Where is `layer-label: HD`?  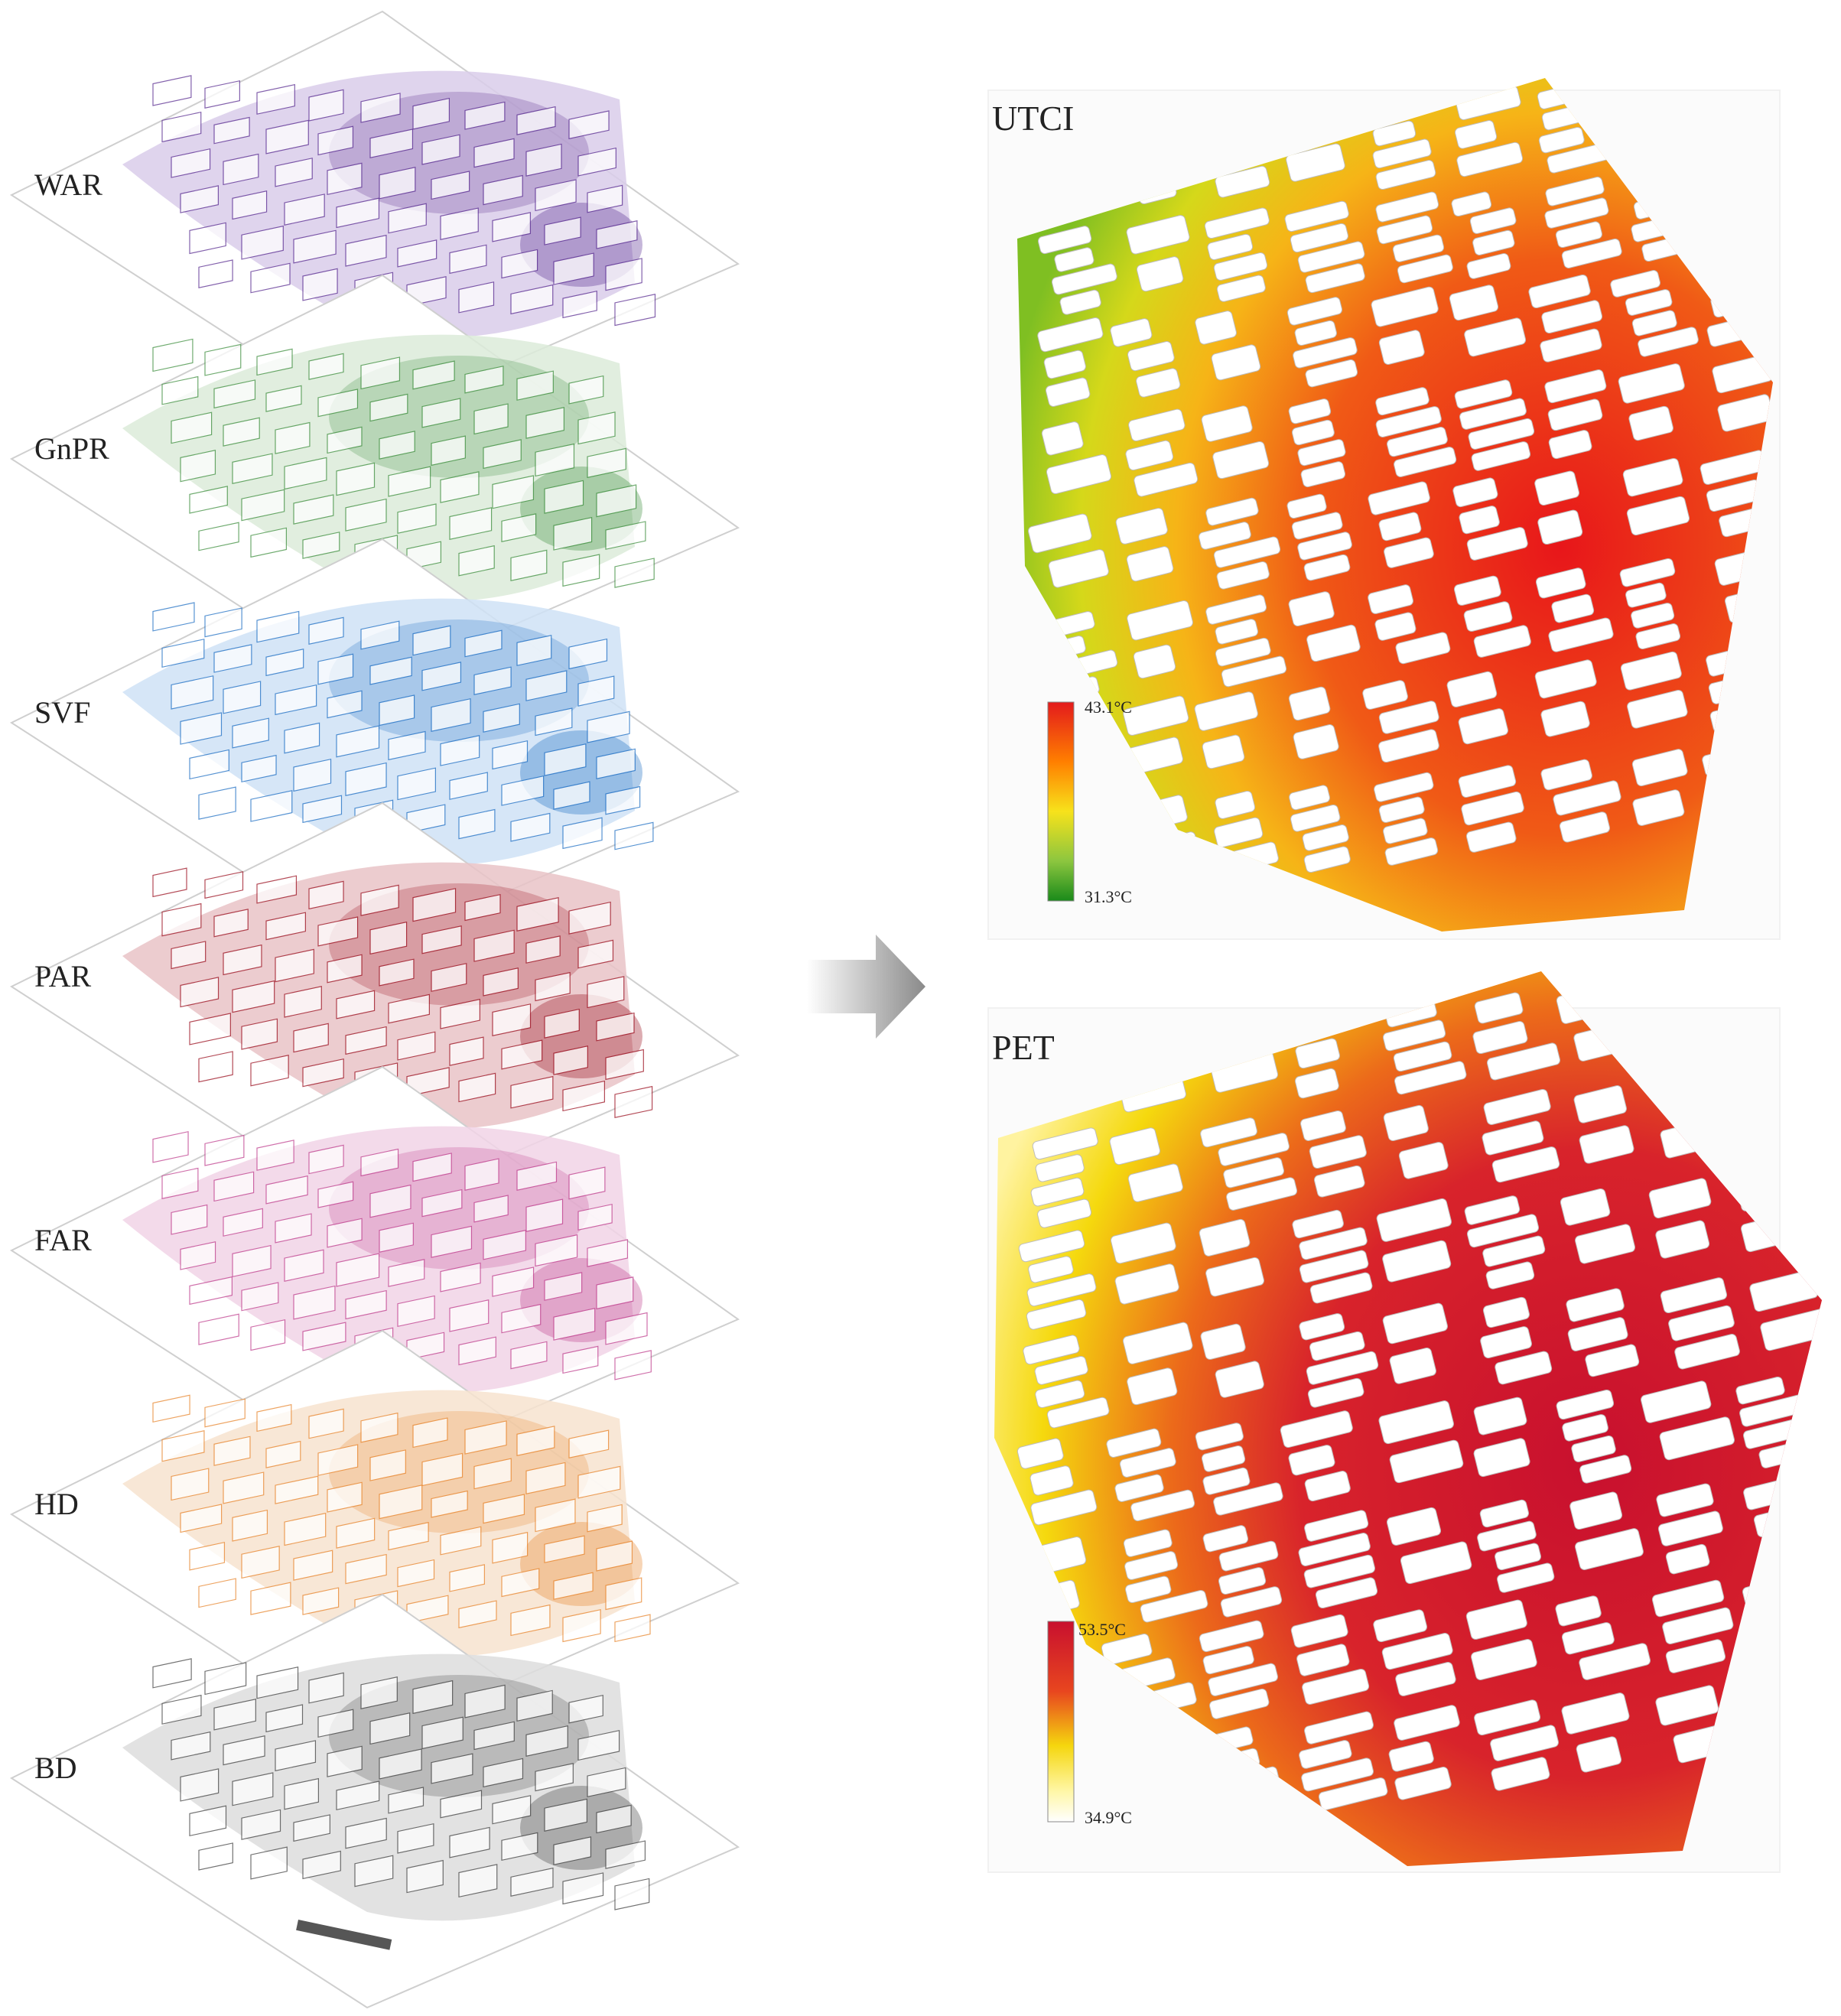 layer-label: HD is located at coordinates (56, 1504).